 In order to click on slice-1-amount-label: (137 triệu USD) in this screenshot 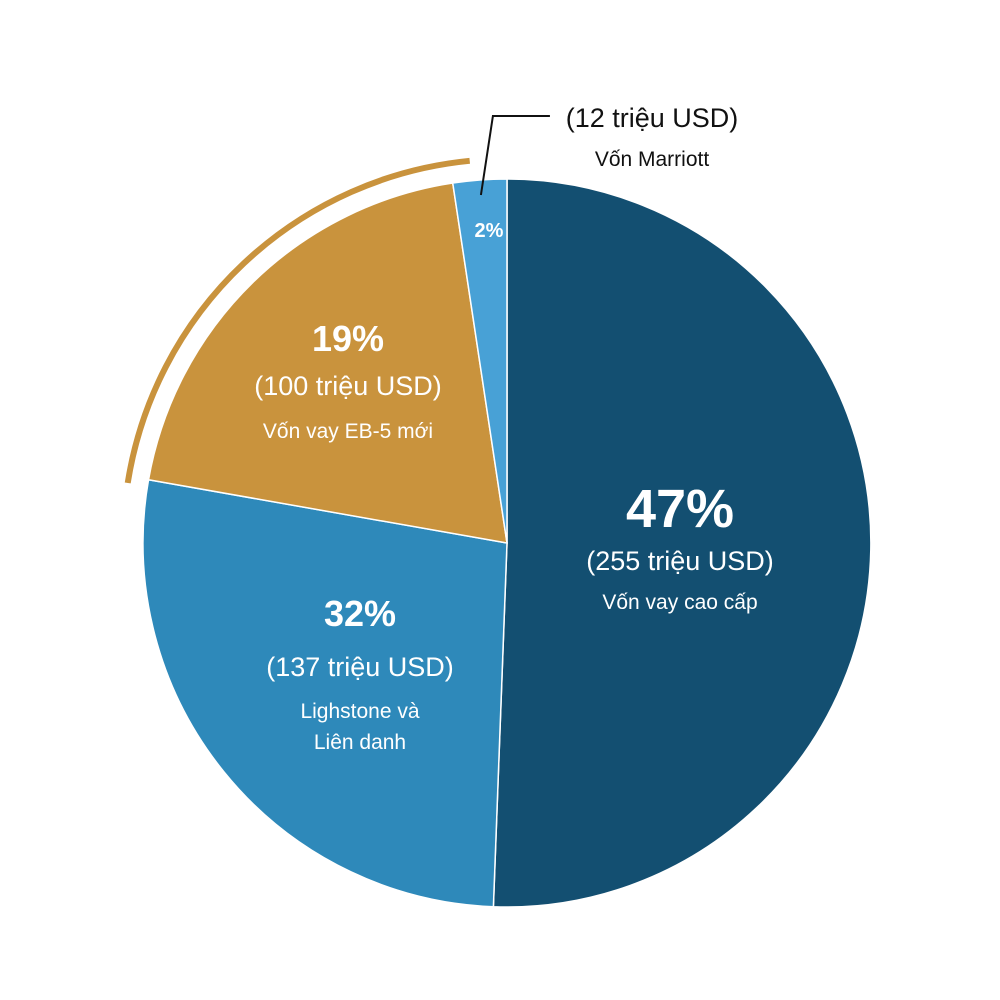, I will do `click(360, 667)`.